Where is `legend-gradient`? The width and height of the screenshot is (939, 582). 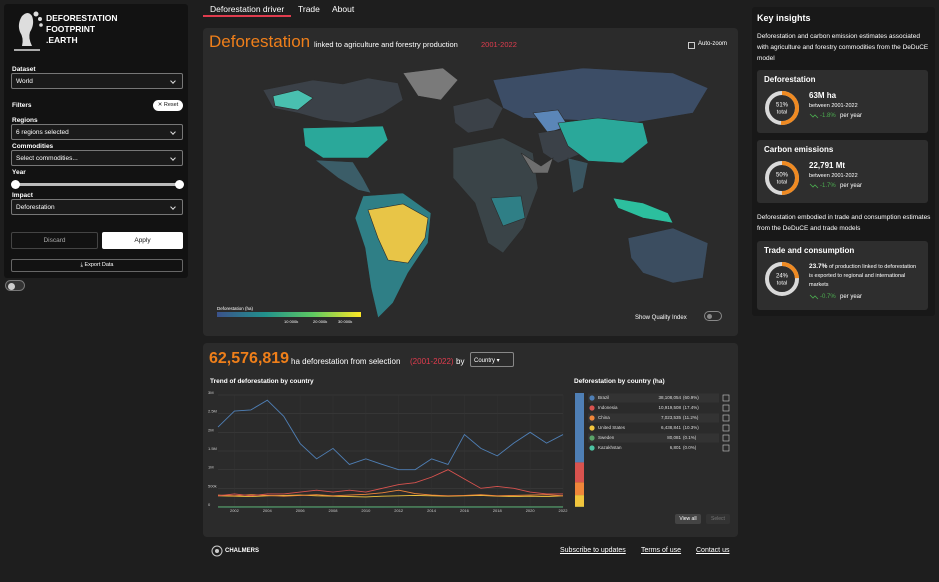
legend-gradient is located at coordinates (289, 314).